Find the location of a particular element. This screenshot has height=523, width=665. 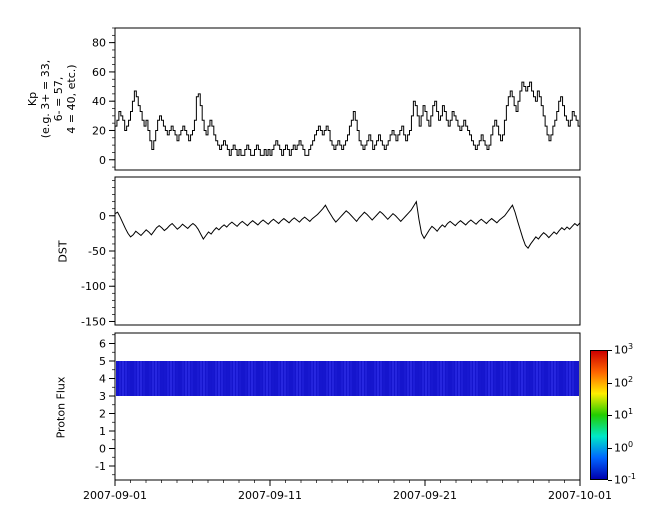

x-tick-label: 2007-09-21 is located at coordinates (425, 495).